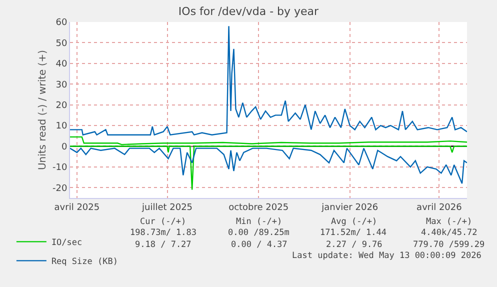 Image resolution: width=497 pixels, height=287 pixels. Describe the element at coordinates (259, 233) in the screenshot. I see `text: 0.00 /89.25m` at that location.